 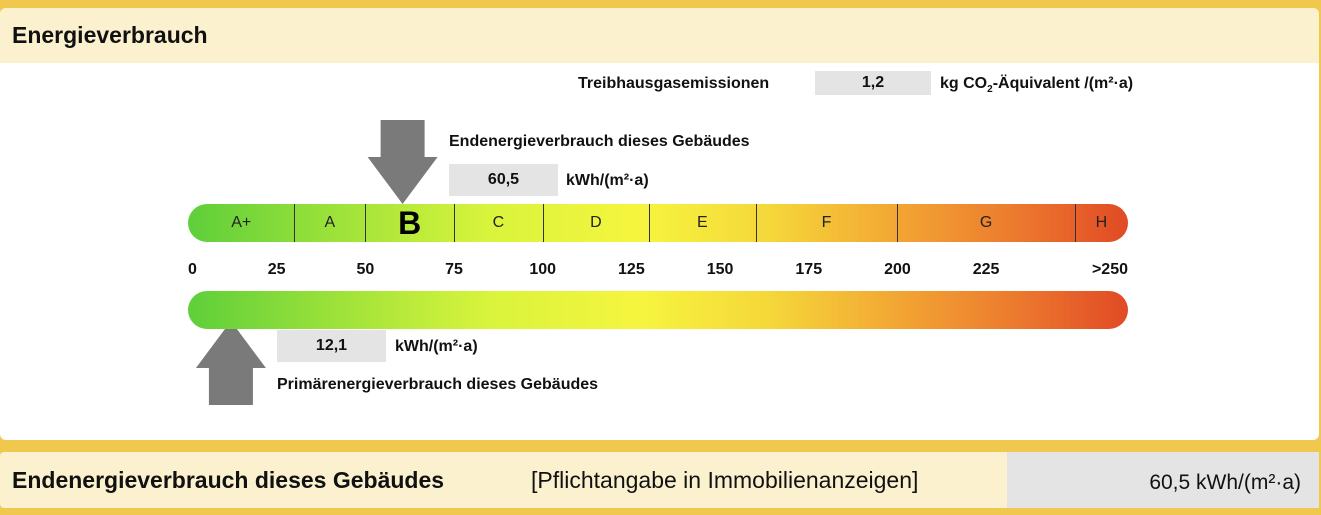 What do you see at coordinates (725, 480) in the screenshot?
I see `footer-note: [Pflichtangabe in Immobilienanzeigen]` at bounding box center [725, 480].